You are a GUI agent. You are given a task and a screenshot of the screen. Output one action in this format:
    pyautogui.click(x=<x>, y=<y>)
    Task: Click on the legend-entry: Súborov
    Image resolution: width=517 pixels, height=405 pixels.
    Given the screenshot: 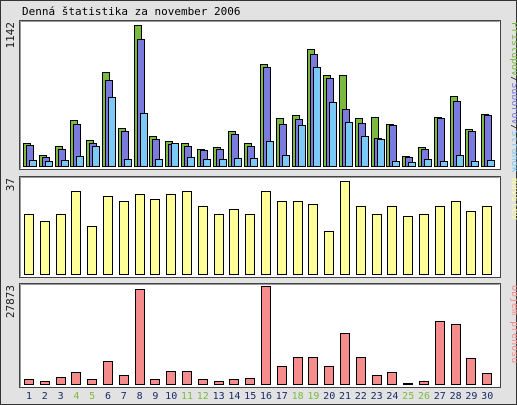 What is the action you would take?
    pyautogui.click(x=513, y=103)
    